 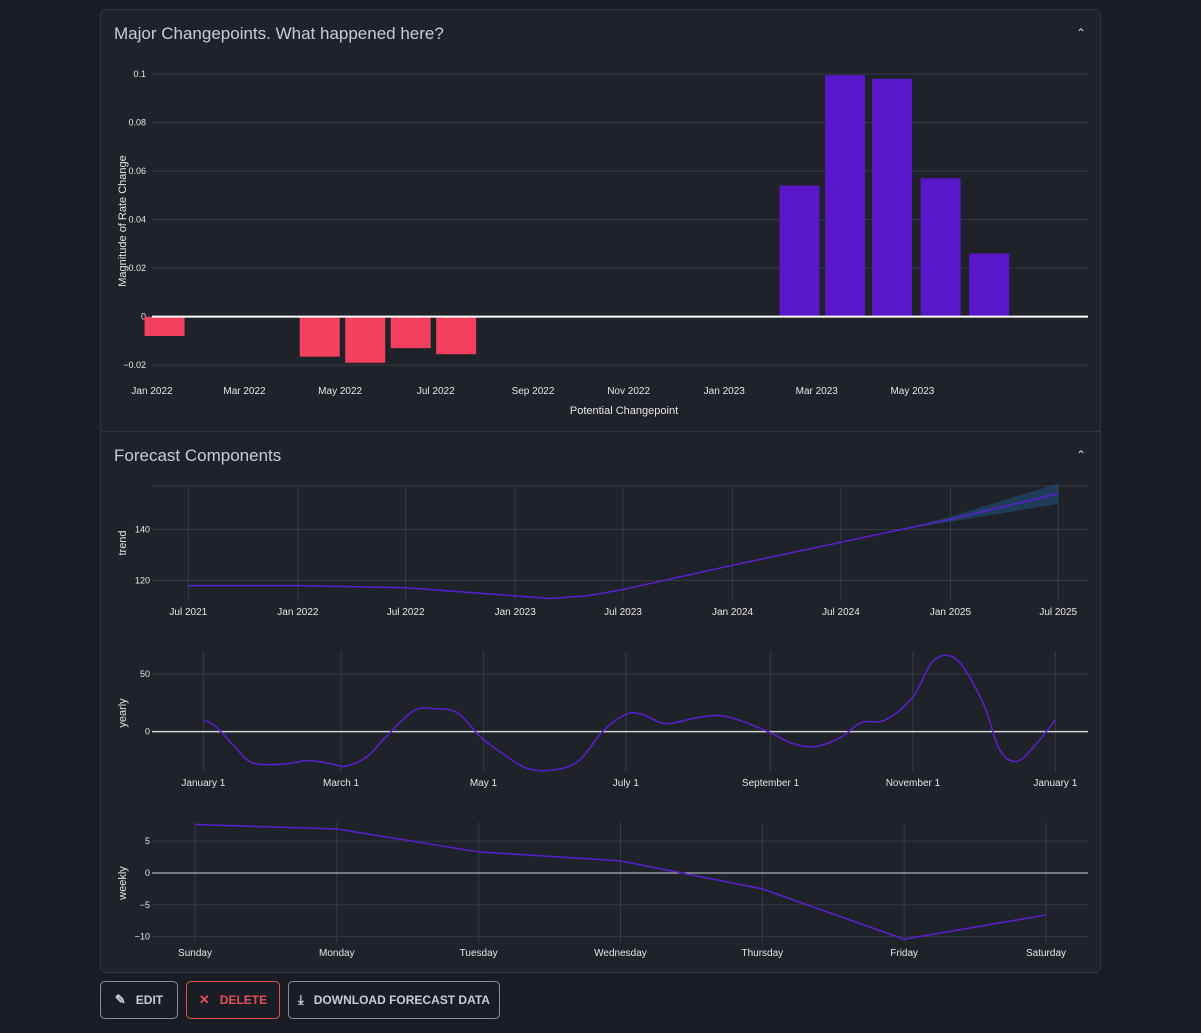 What do you see at coordinates (904, 953) in the screenshot?
I see `x-tick-label: Friday` at bounding box center [904, 953].